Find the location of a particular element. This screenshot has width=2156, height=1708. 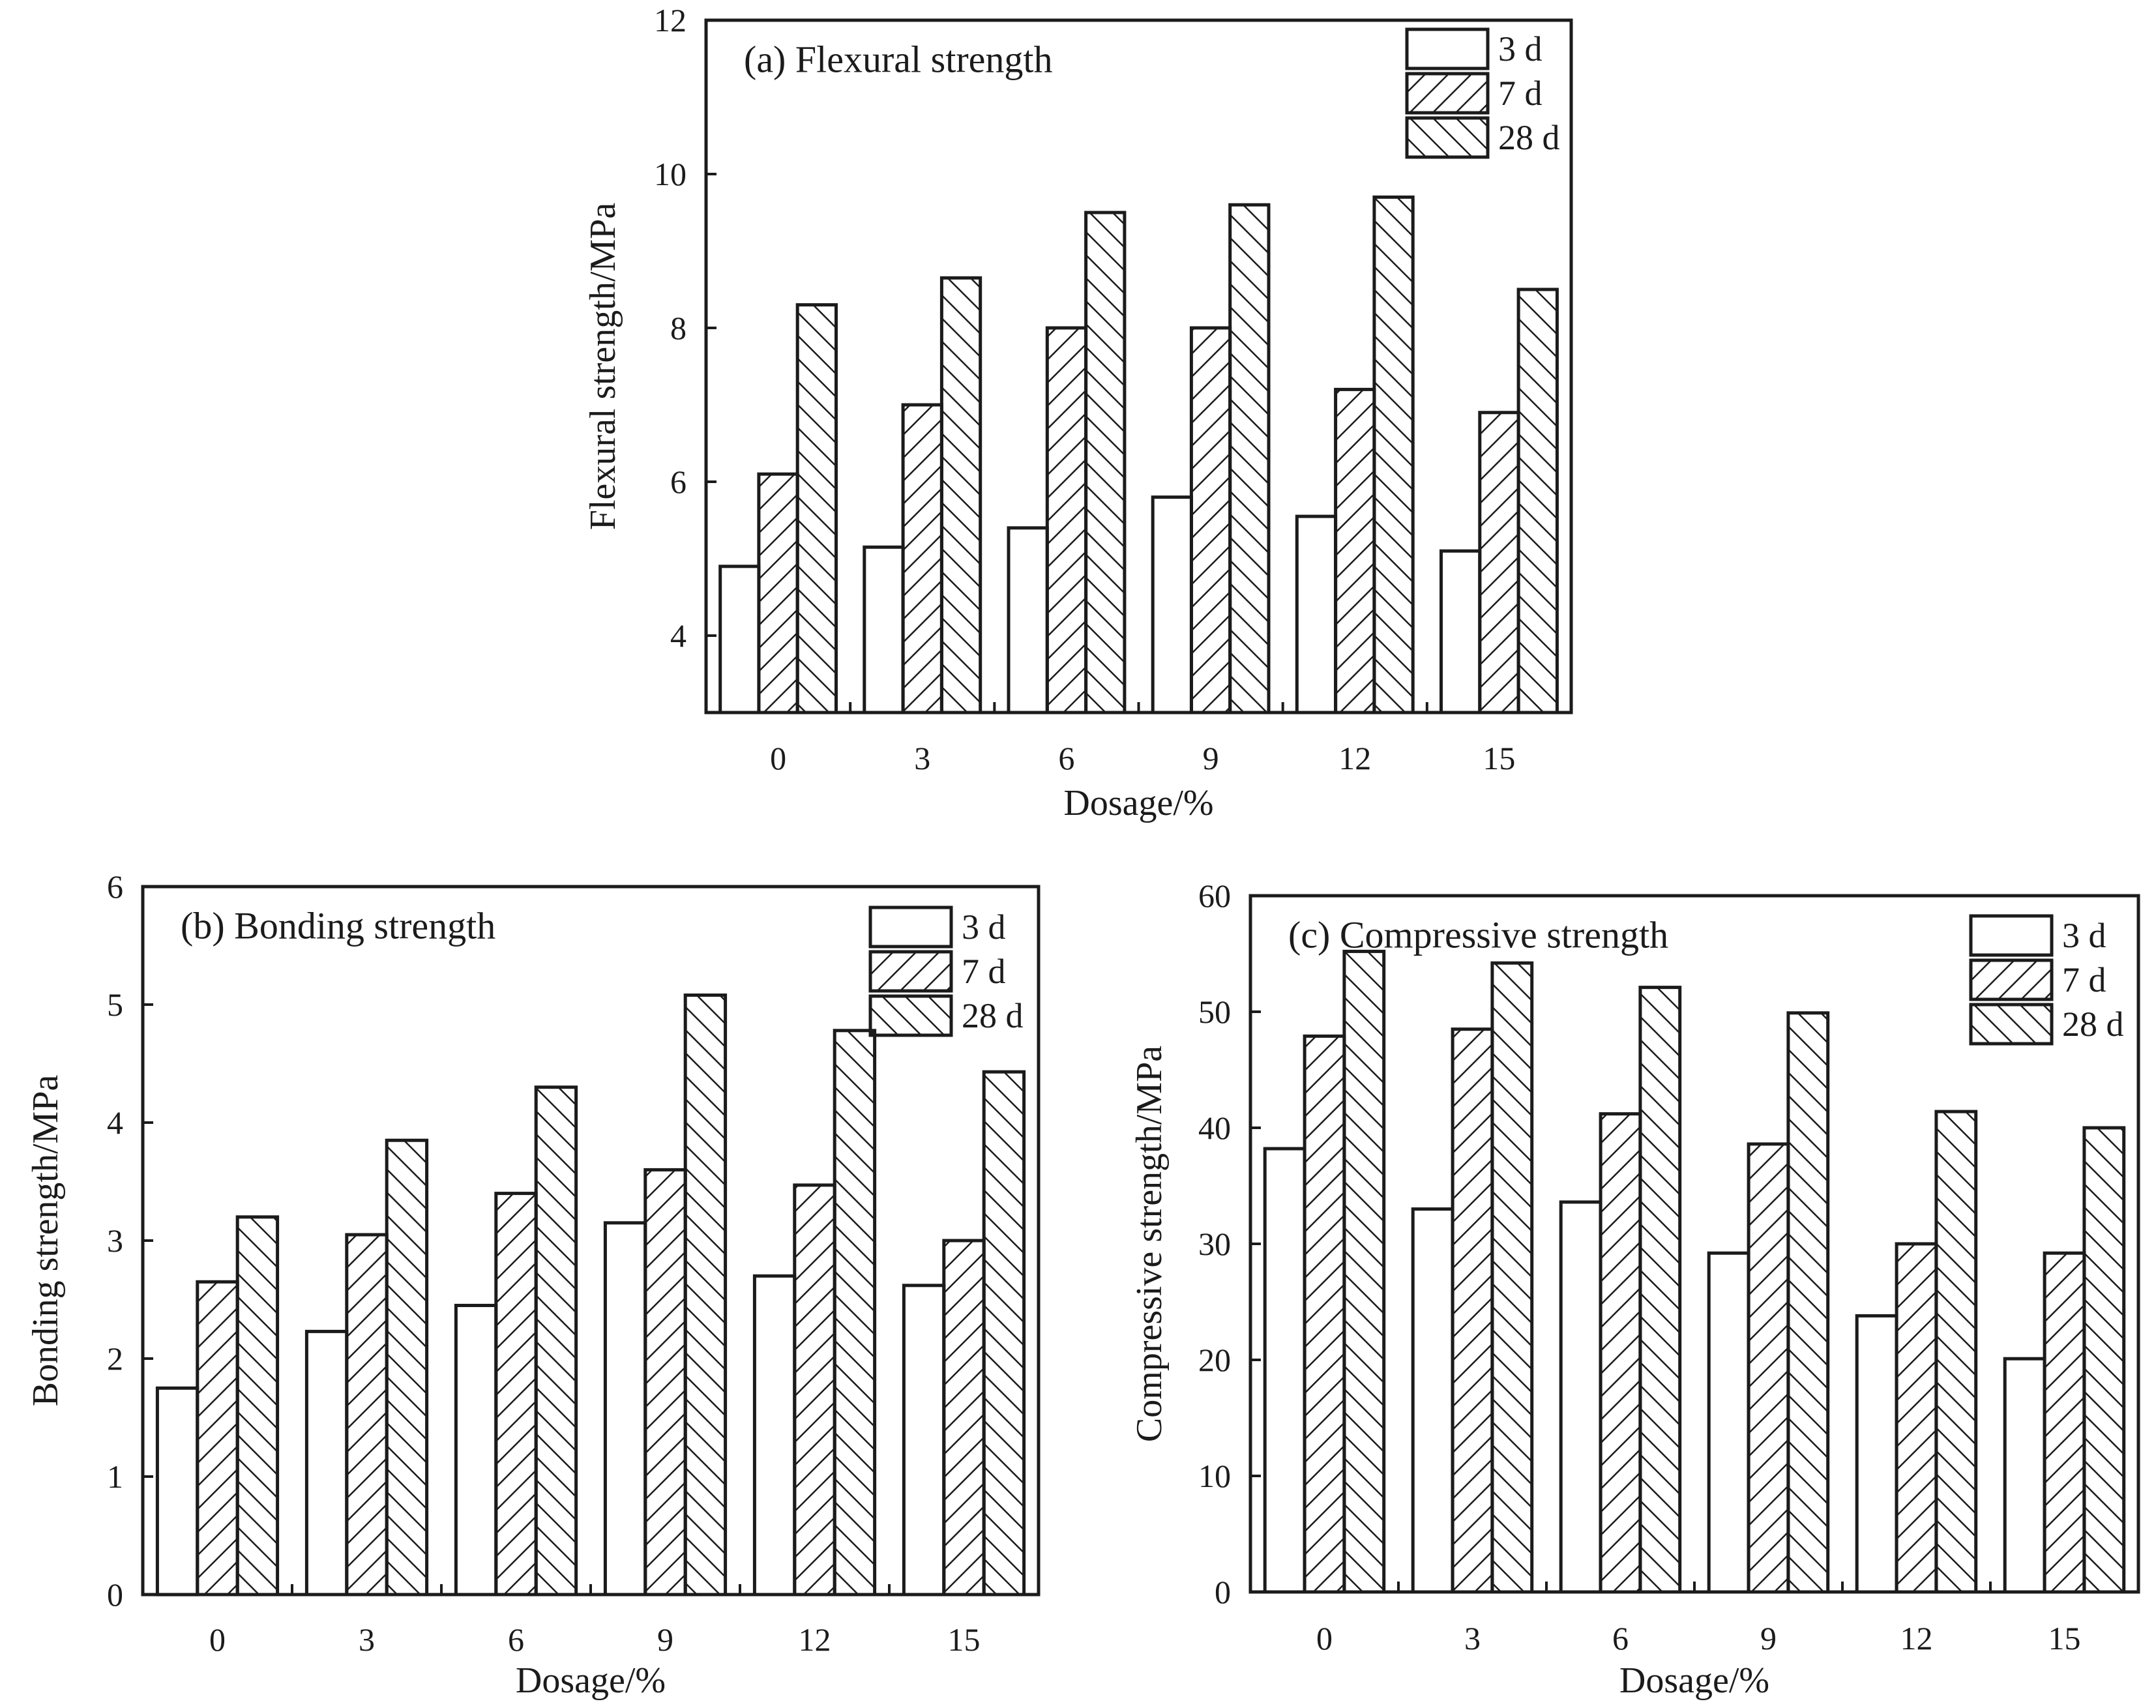

chart-c-y-tick-label-60: 60 is located at coordinates (1214, 895).